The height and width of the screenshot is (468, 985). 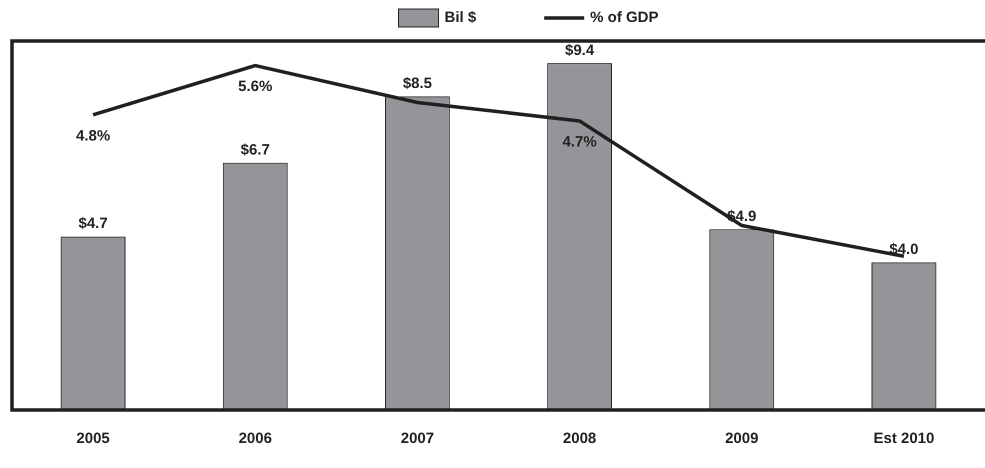 I want to click on data-label: 5.6%, so click(x=255, y=87).